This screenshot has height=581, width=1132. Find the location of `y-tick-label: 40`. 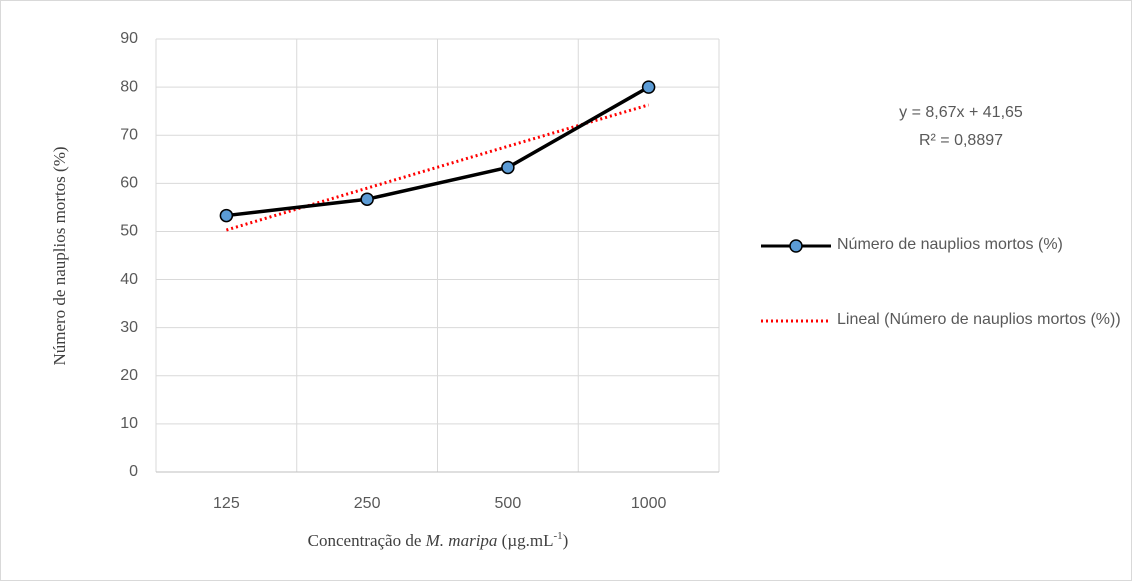

y-tick-label: 40 is located at coordinates (129, 279).